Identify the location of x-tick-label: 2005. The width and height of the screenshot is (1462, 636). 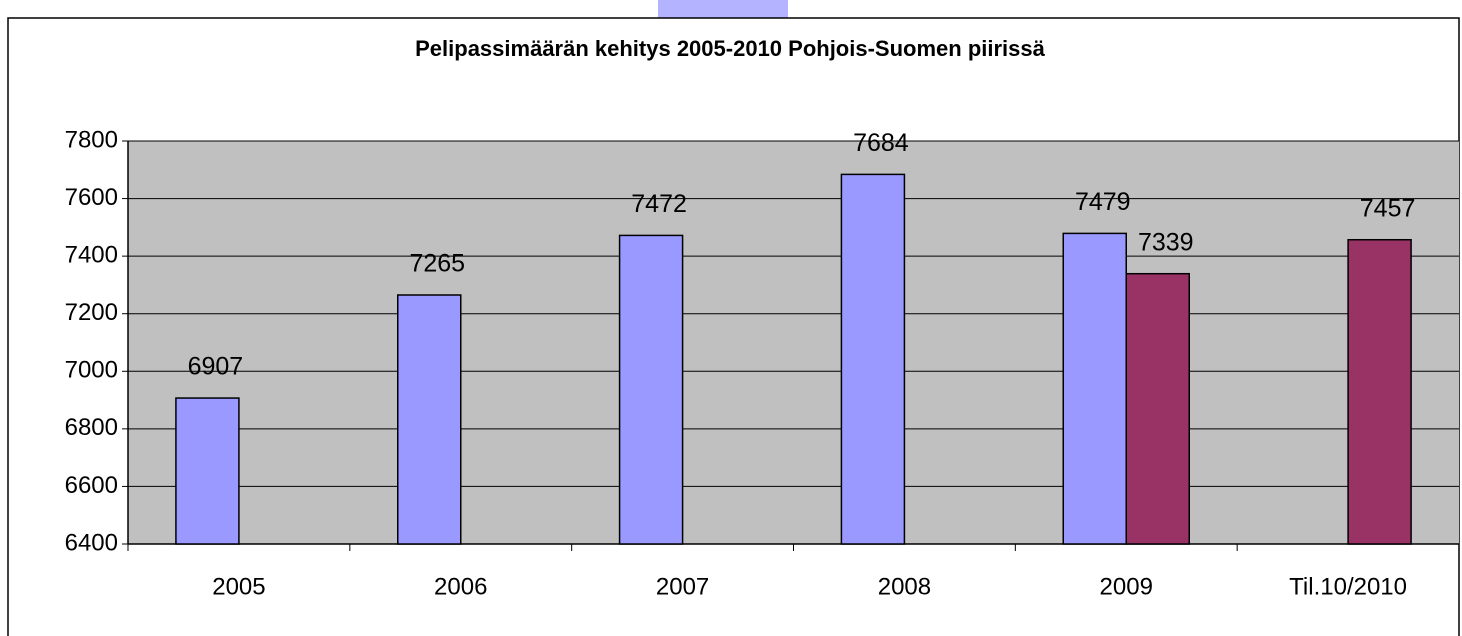
(238, 586).